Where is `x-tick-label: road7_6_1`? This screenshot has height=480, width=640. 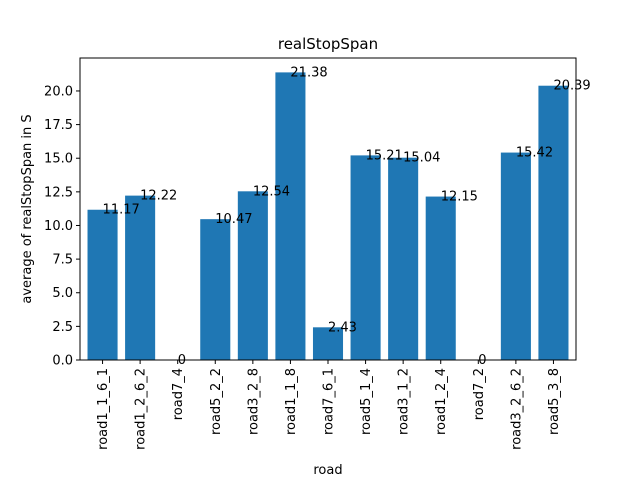 x-tick-label: road7_6_1 is located at coordinates (329, 401).